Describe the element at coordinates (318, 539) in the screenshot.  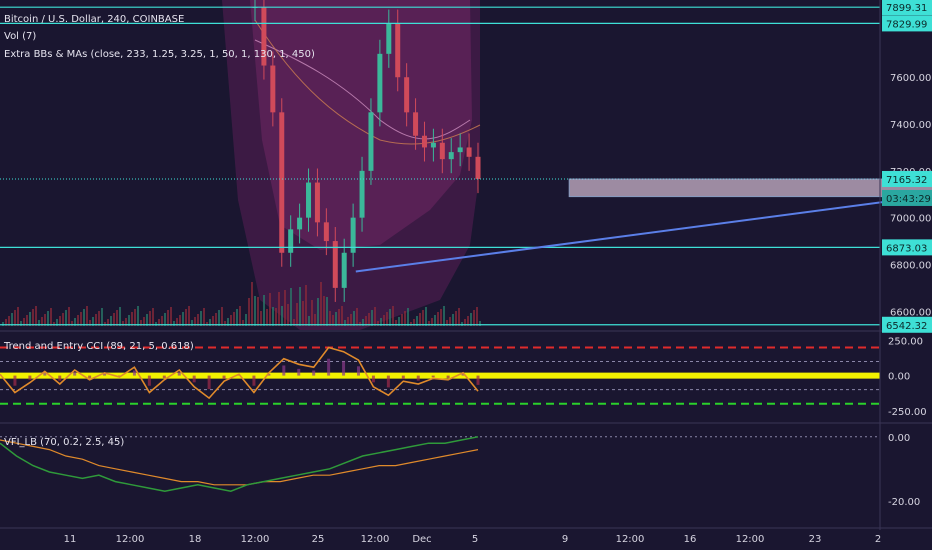
I see `time-tick-label: 25` at that location.